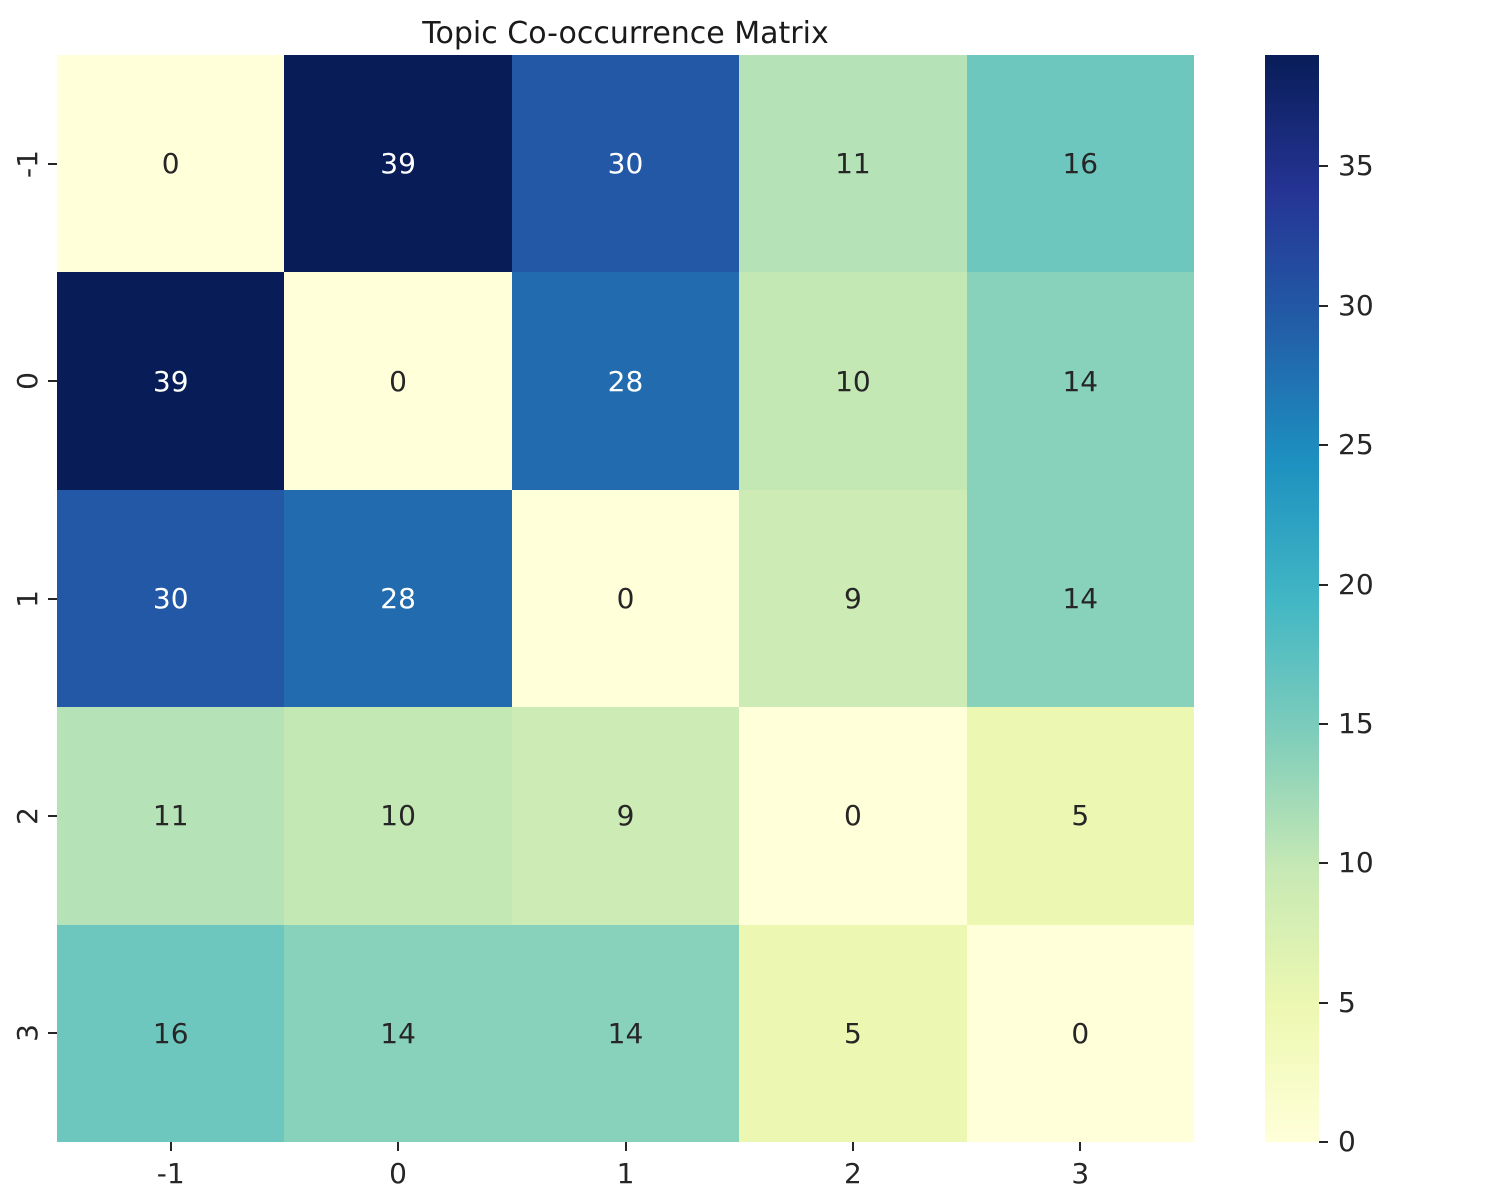 Image resolution: width=1500 pixels, height=1200 pixels. Describe the element at coordinates (1292, 598) in the screenshot. I see `colorbar` at that location.